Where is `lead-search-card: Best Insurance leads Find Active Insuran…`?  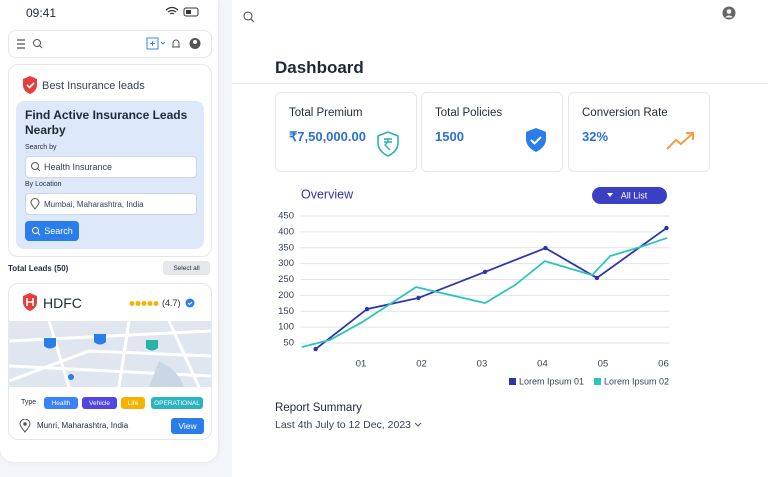
lead-search-card: Best Insurance leads Find Active Insuran… is located at coordinates (110, 160).